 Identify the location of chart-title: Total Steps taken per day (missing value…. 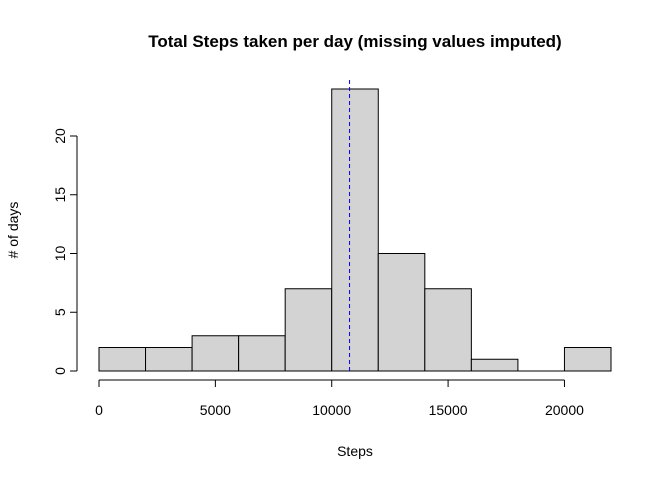
(354, 41).